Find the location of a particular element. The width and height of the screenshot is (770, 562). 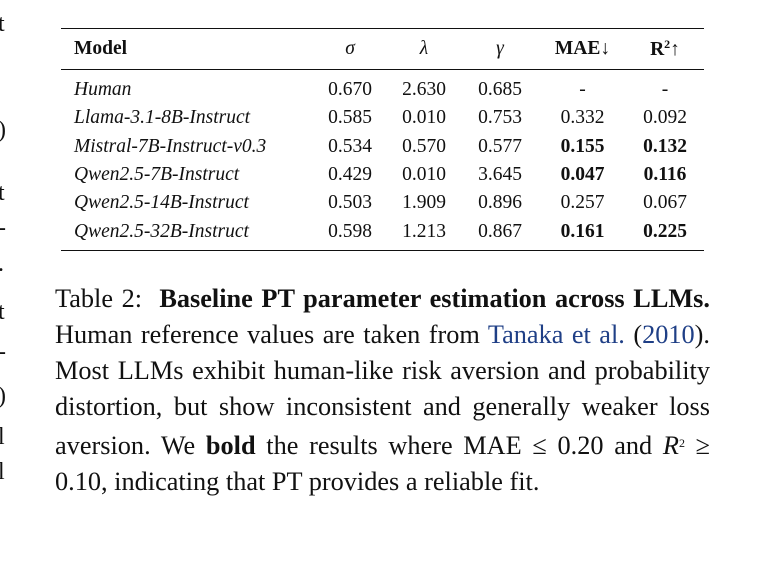

caption-text: and is located at coordinates (633, 445).